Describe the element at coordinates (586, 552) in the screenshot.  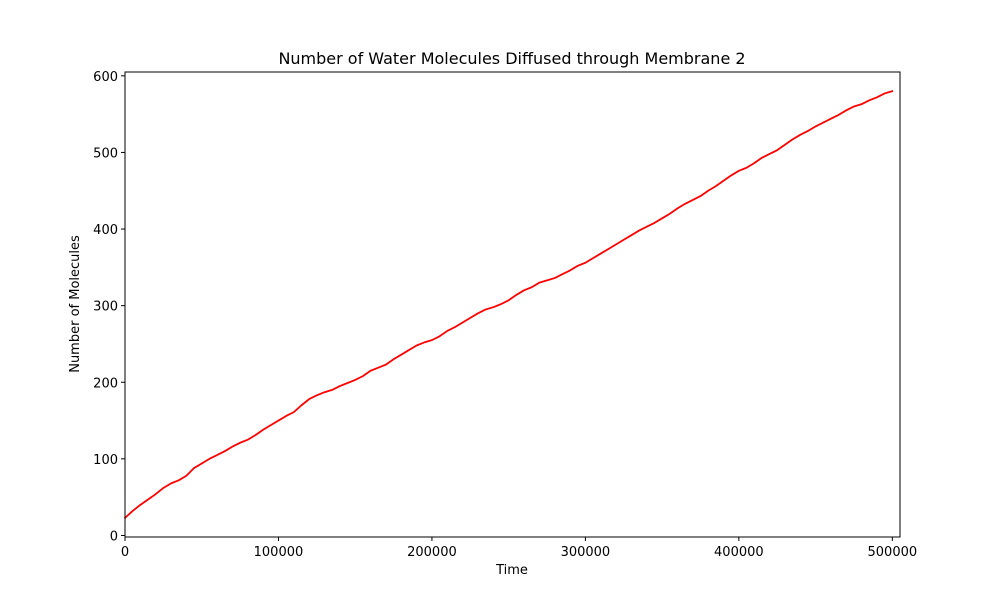
I see `x-tick-label: 300000` at that location.